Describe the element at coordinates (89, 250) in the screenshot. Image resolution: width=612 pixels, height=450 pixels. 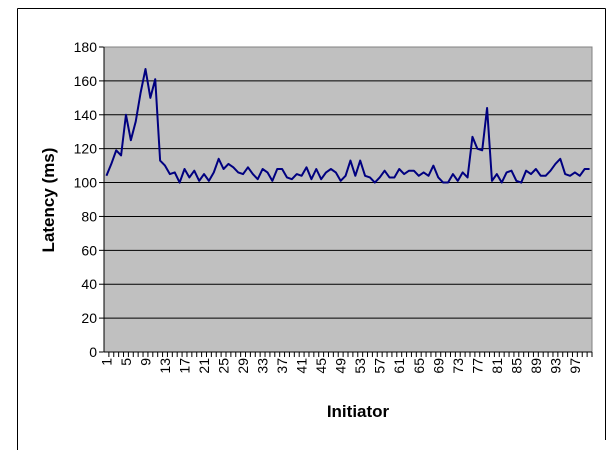
I see `y-tick-label: 60` at that location.